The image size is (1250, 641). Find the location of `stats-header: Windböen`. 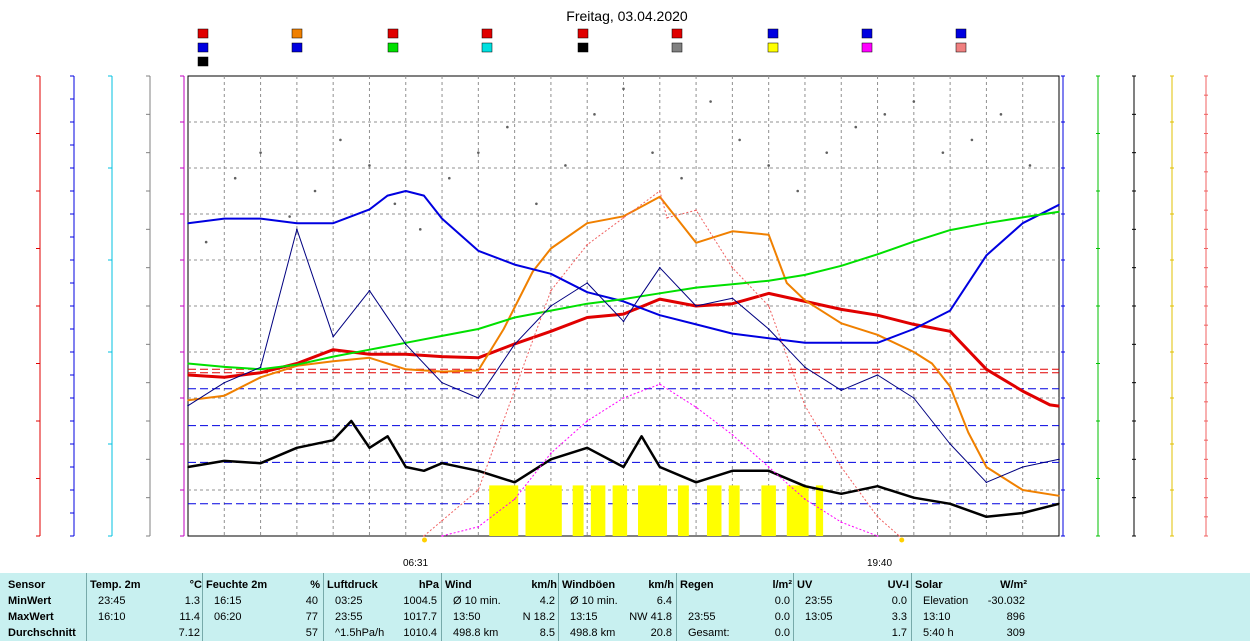

stats-header: Windböen is located at coordinates (589, 585).